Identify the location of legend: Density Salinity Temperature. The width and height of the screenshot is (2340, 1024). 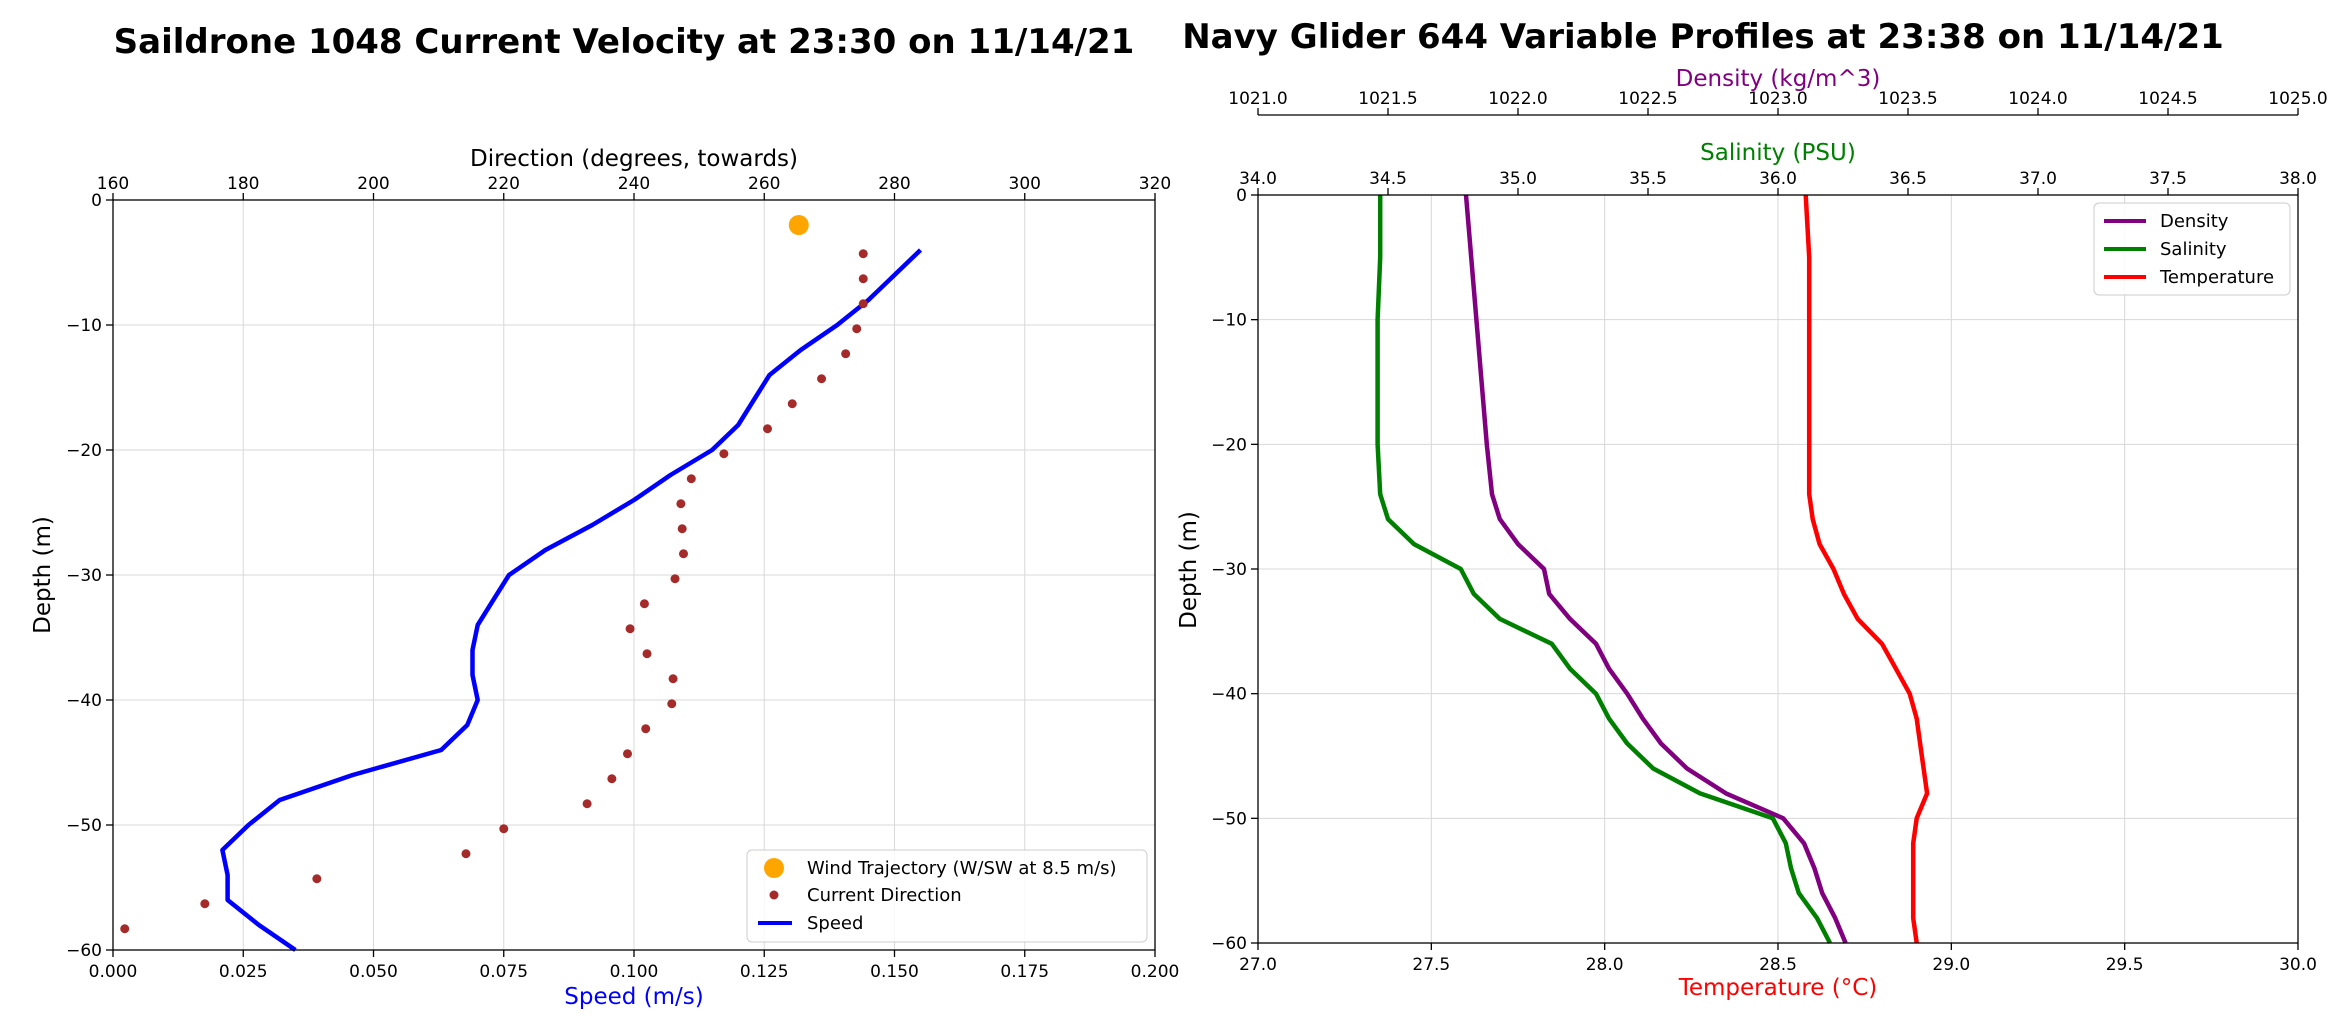
(2192, 249).